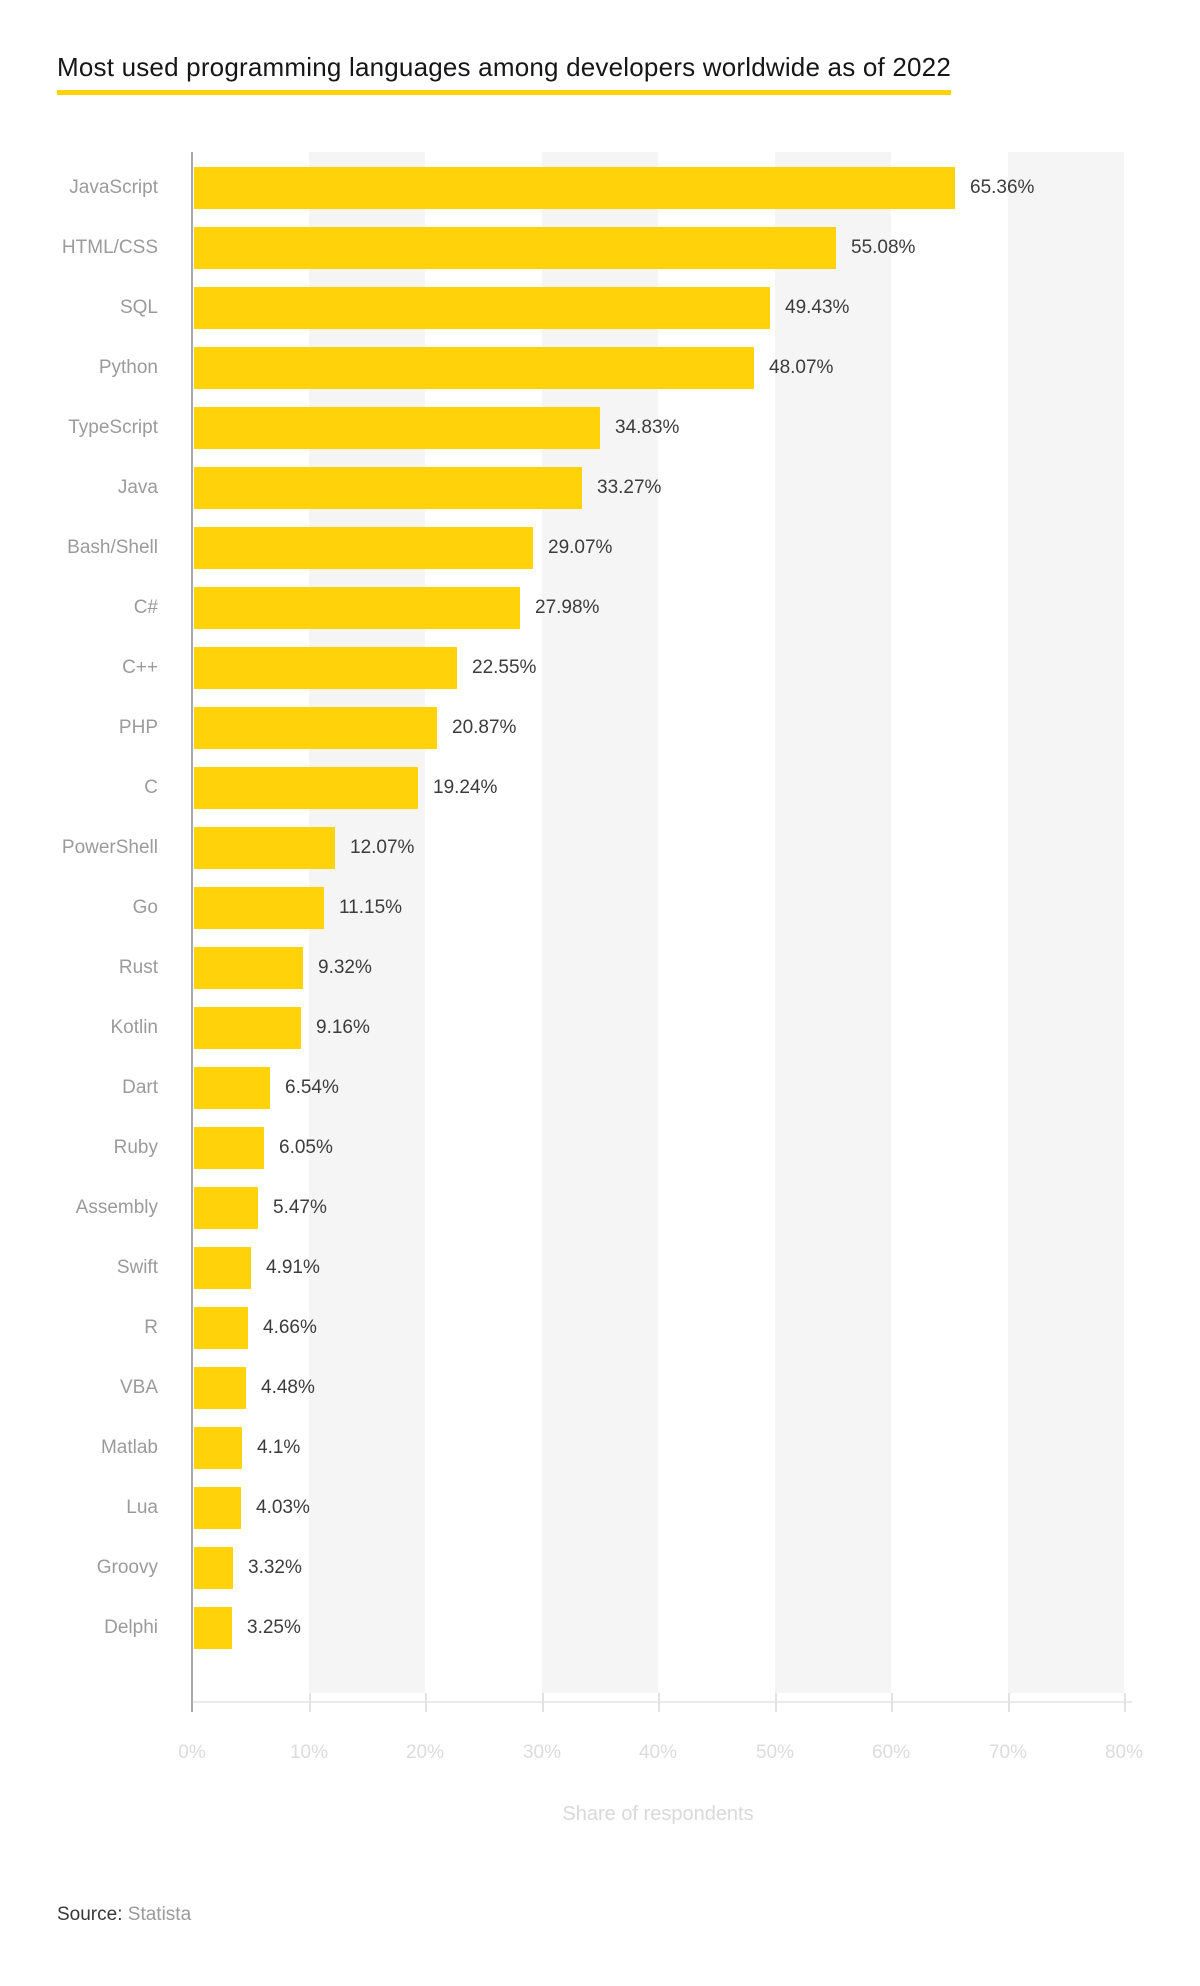 The image size is (1200, 1986). What do you see at coordinates (345, 967) in the screenshot?
I see `value-label: 9.32%` at bounding box center [345, 967].